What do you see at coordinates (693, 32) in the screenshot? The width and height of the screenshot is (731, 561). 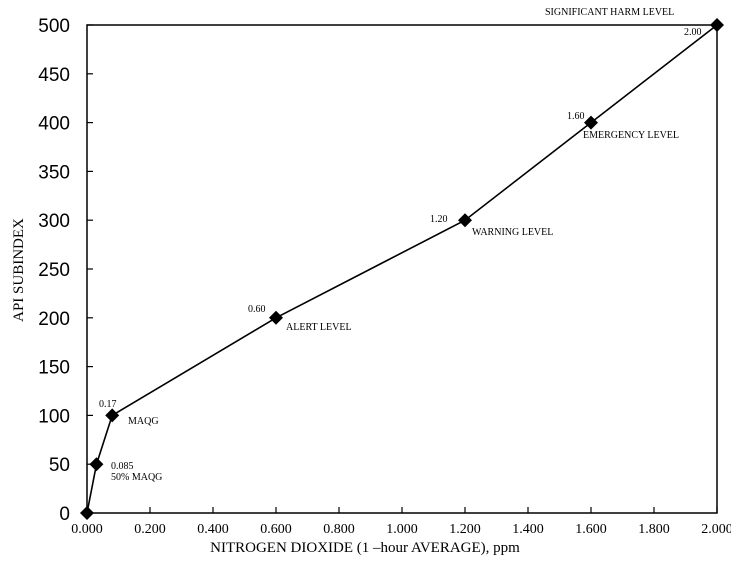 I see `annotation-2.00: 2.00` at bounding box center [693, 32].